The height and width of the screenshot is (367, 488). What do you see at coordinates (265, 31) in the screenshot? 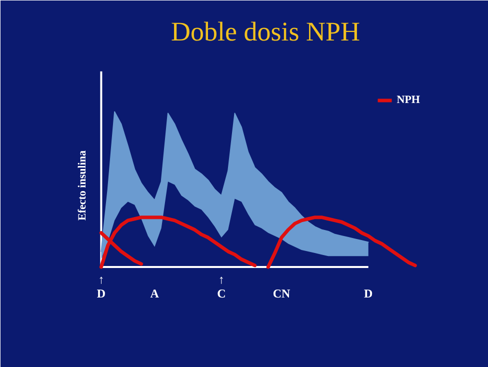
I see `chart-title: Doble dosis NPH` at bounding box center [265, 31].